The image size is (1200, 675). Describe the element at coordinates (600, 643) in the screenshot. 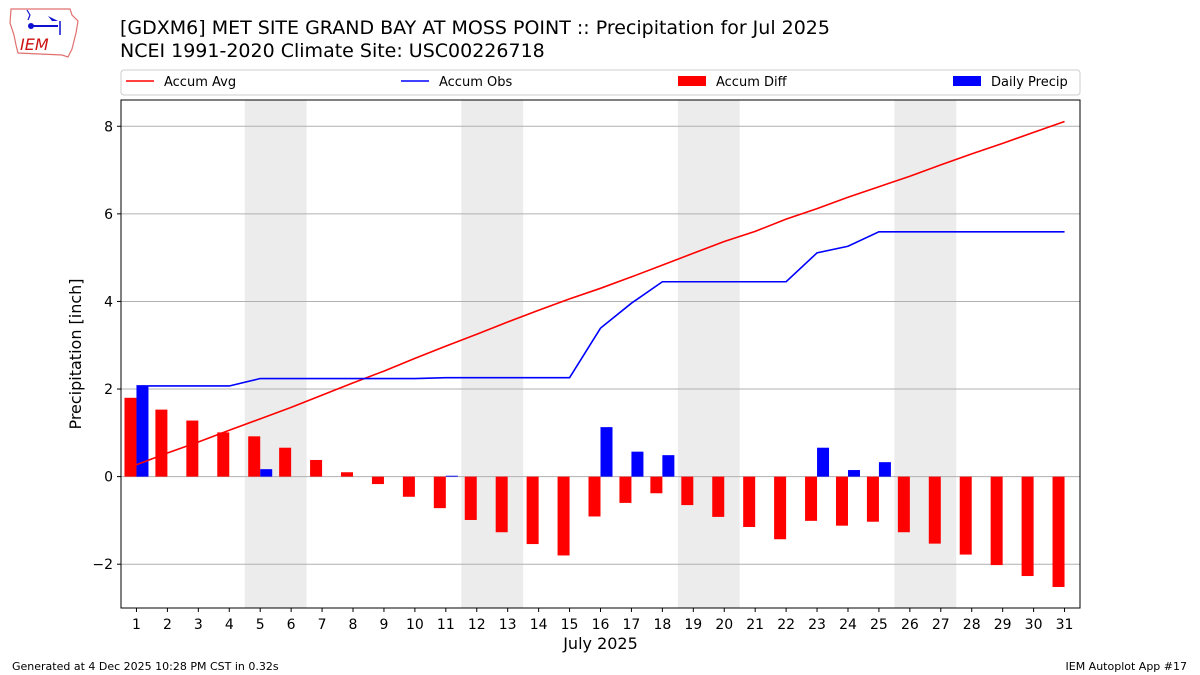

I see `x-axis-label: July 2025` at that location.